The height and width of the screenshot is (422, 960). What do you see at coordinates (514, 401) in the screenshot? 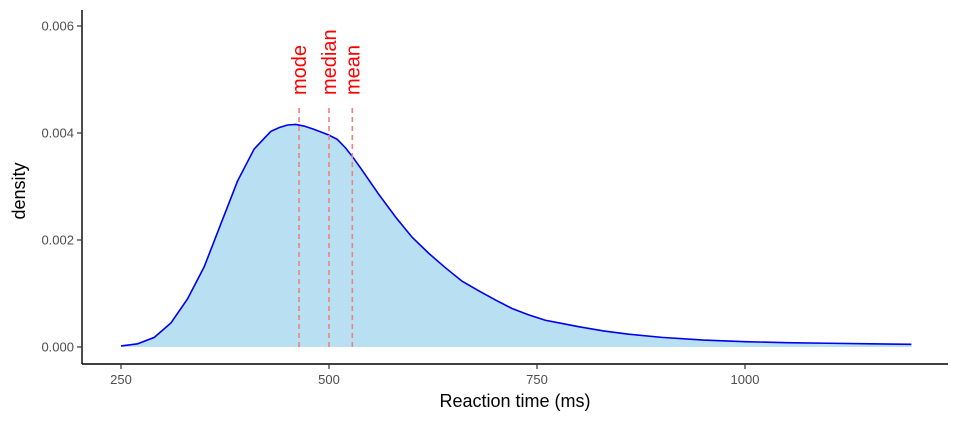
I see `x-axis-title: Reaction time (ms)` at bounding box center [514, 401].